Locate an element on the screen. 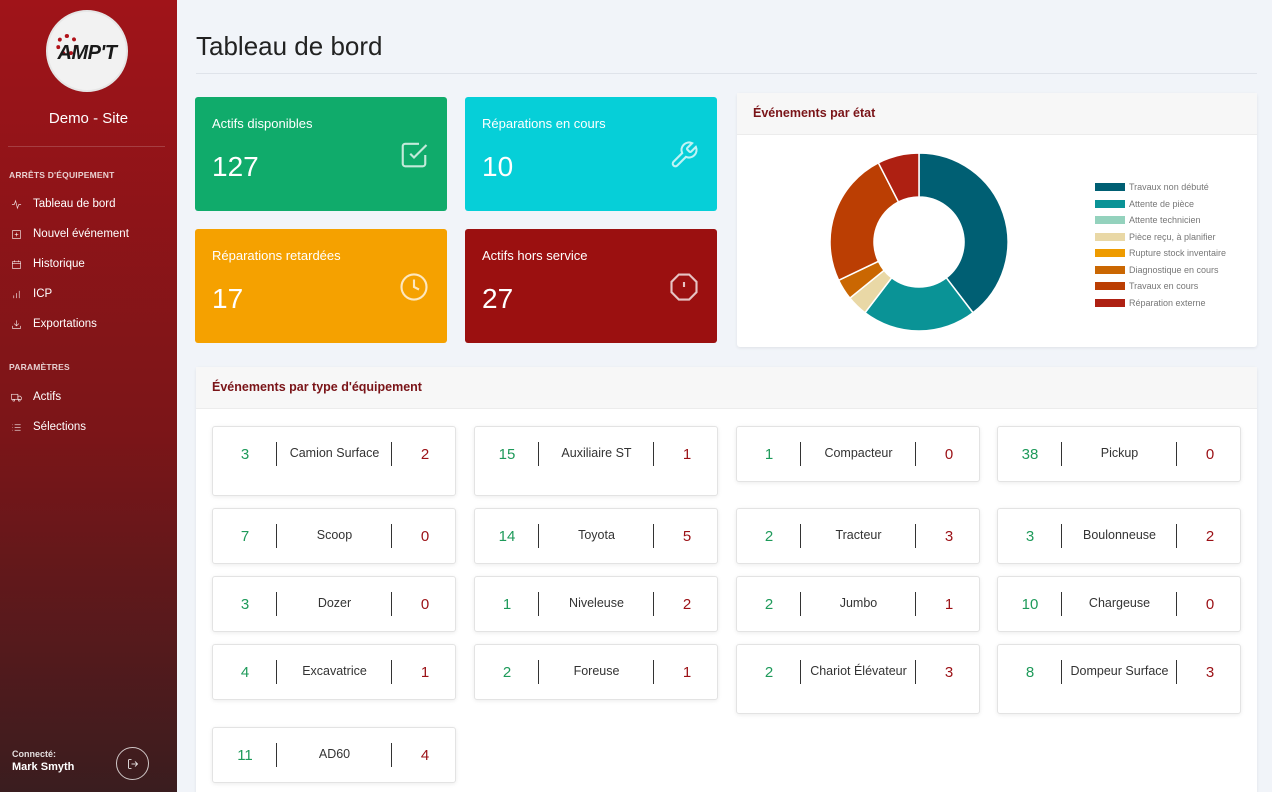  calendar-icon is located at coordinates (16, 264).